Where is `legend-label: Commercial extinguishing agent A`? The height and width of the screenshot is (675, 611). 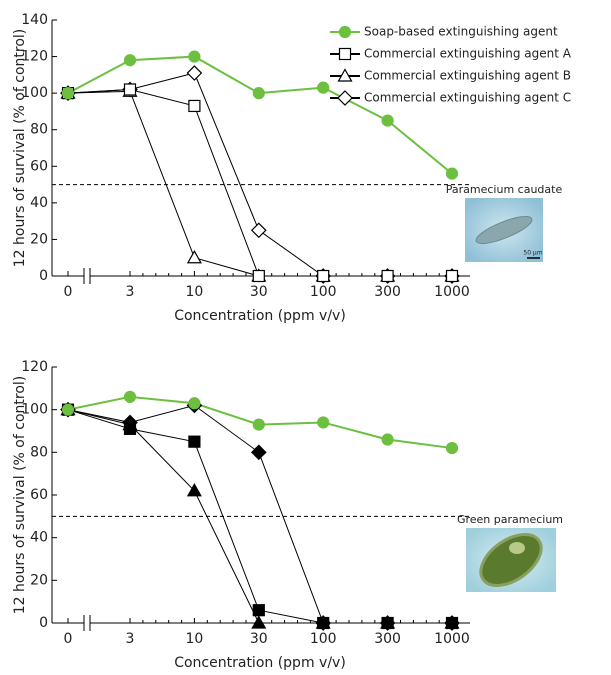
legend-label: Commercial extinguishing agent A is located at coordinates (468, 54).